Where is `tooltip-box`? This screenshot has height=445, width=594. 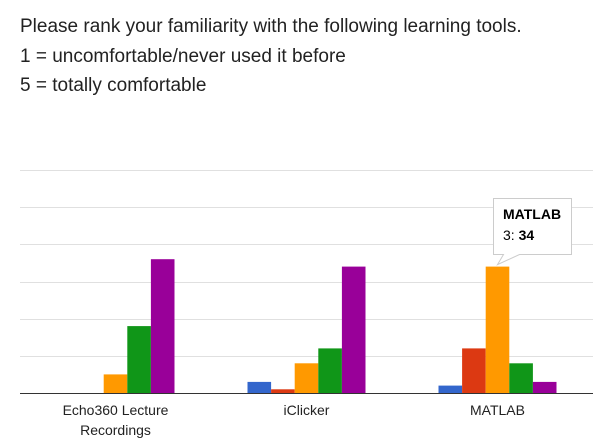 tooltip-box is located at coordinates (532, 232).